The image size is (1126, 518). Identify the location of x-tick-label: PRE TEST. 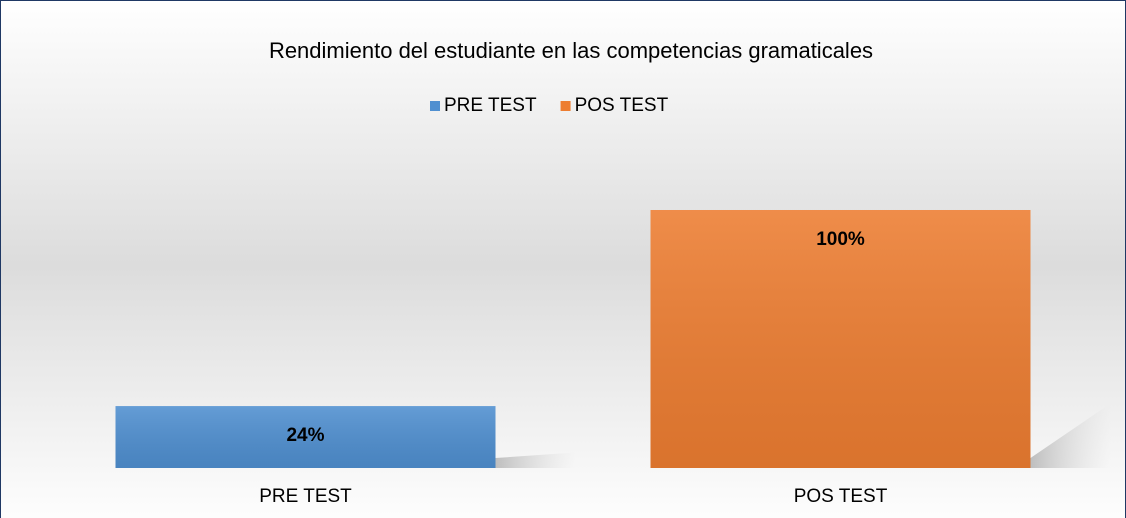
(305, 496).